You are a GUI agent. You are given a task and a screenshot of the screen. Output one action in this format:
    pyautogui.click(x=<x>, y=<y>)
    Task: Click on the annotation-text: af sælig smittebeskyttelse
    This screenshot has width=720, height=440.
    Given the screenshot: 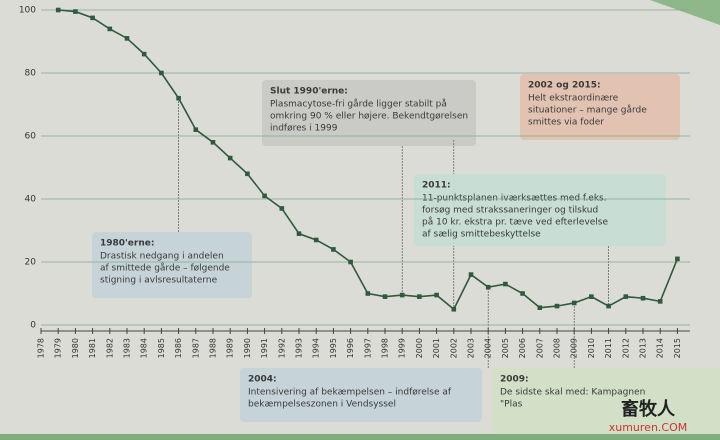 What is the action you would take?
    pyautogui.click(x=481, y=235)
    